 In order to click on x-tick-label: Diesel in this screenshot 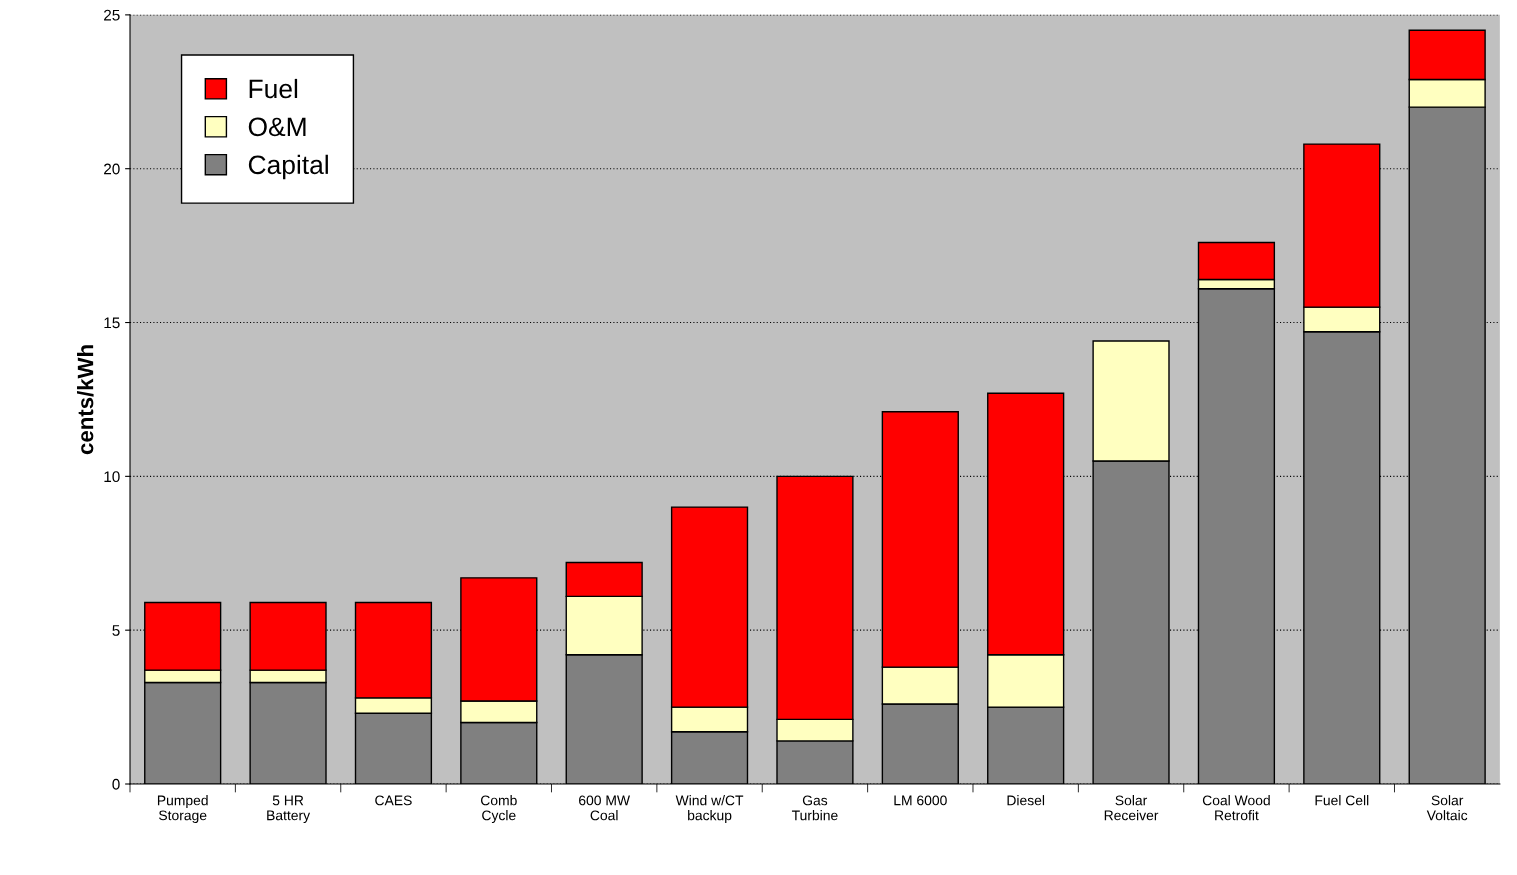, I will do `click(1026, 800)`.